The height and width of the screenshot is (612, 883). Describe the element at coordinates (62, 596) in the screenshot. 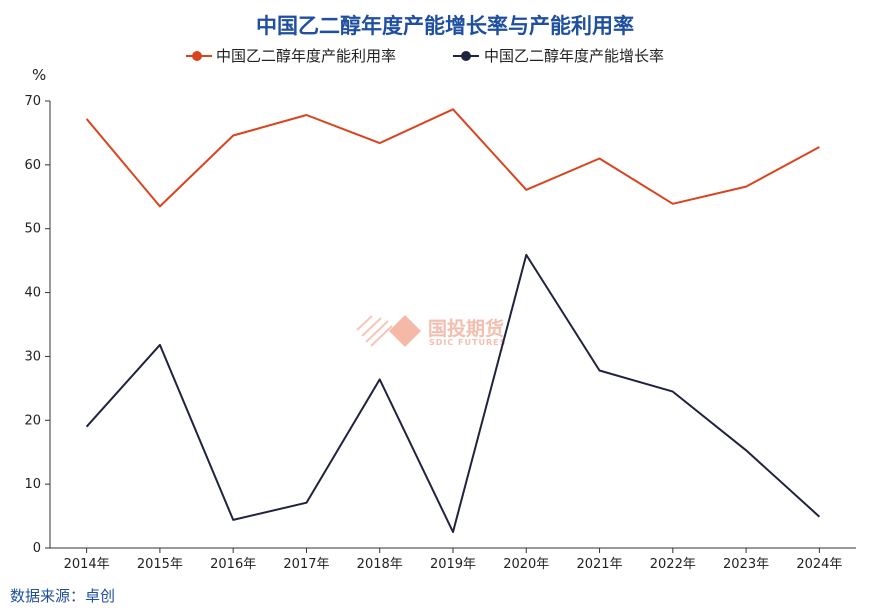

I see `source-note: 数据来源：卓创` at that location.